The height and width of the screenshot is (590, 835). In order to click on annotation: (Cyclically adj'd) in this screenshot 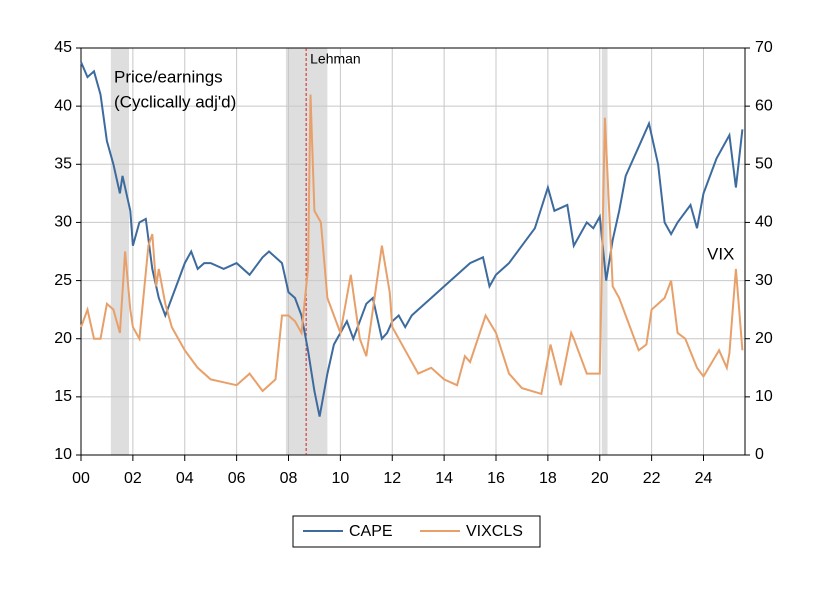, I will do `click(175, 101)`.